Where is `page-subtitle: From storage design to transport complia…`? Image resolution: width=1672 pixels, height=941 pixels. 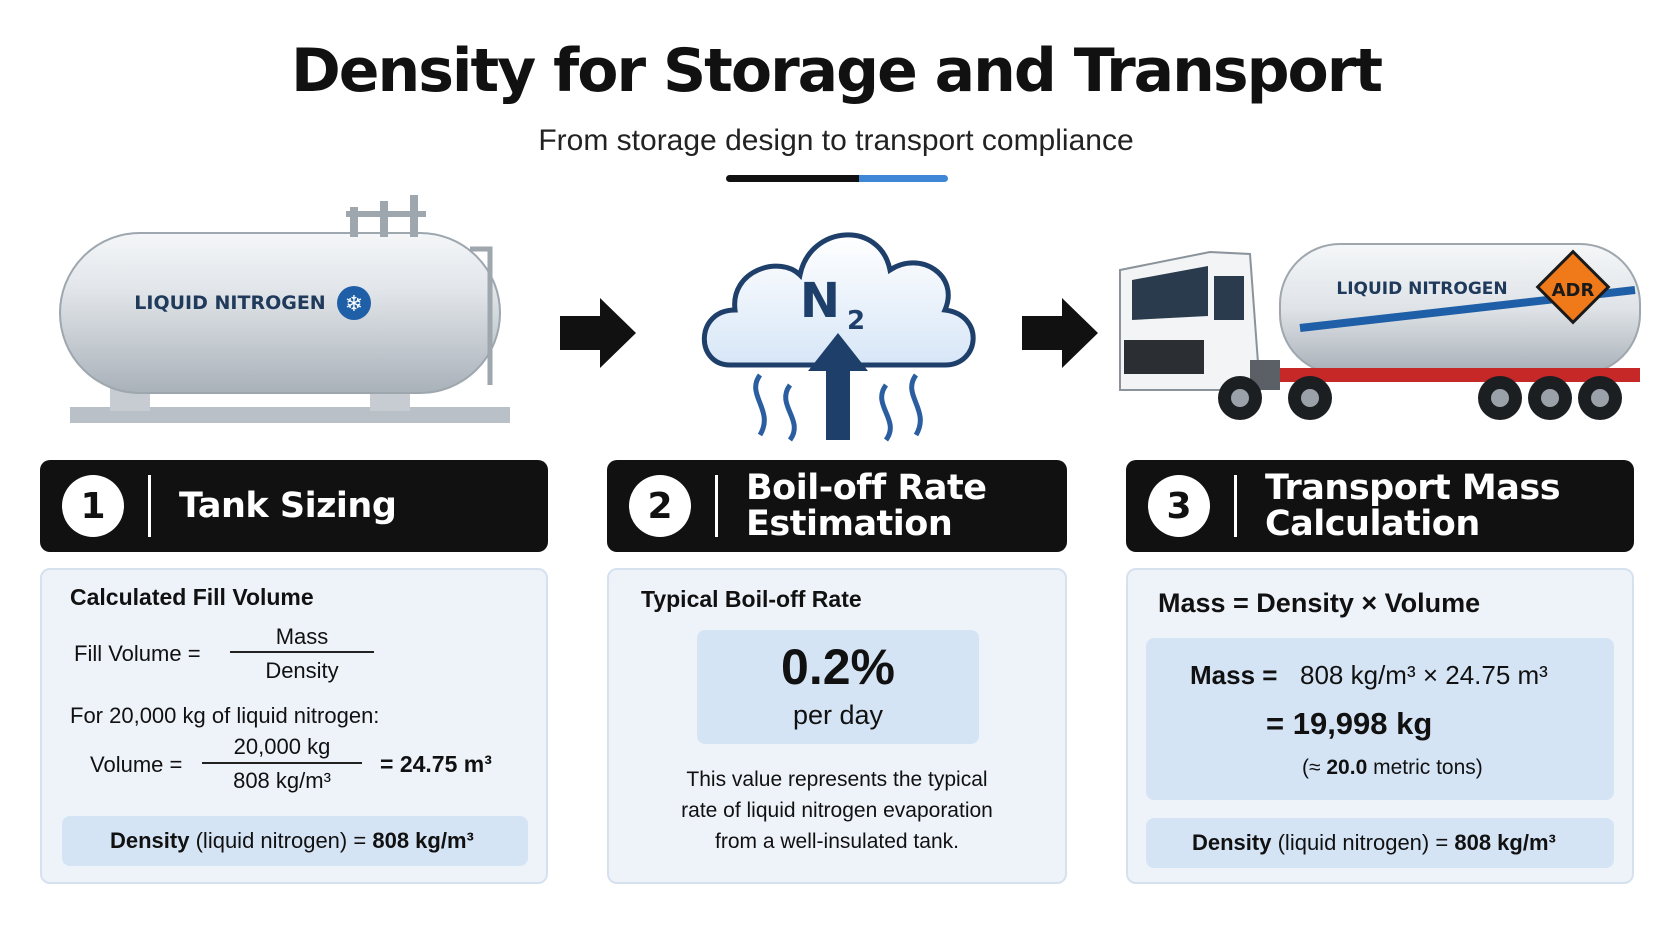 page-subtitle: From storage design to transport complia… is located at coordinates (836, 140).